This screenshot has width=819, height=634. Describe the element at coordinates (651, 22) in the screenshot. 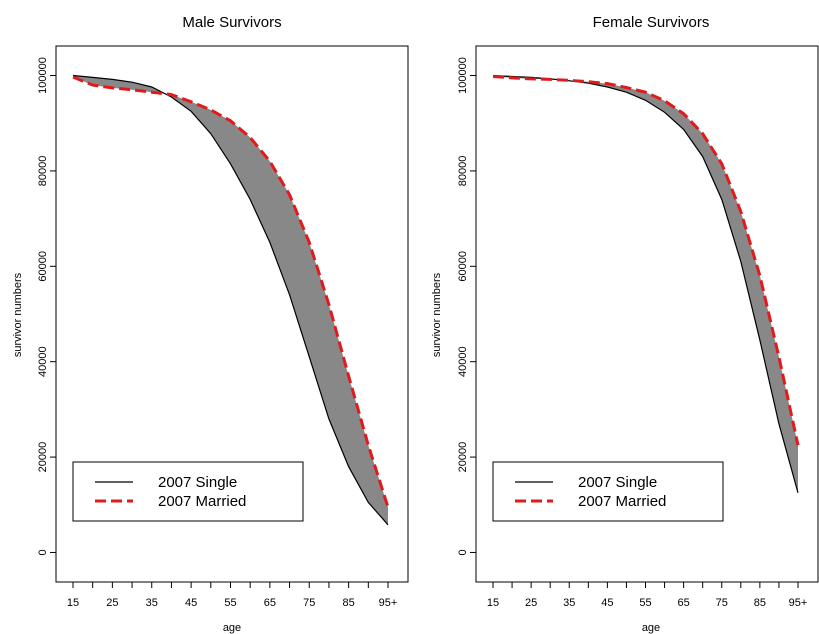

I see `chart-title: Female Survivors` at that location.